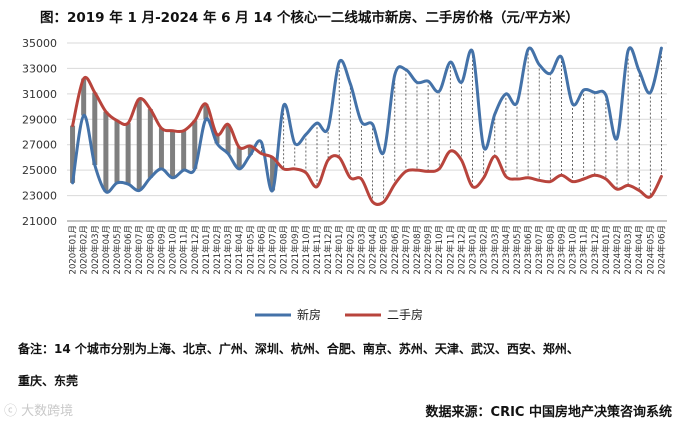  What do you see at coordinates (309, 314) in the screenshot?
I see `legend-item-new-label: 新房` at bounding box center [309, 314].